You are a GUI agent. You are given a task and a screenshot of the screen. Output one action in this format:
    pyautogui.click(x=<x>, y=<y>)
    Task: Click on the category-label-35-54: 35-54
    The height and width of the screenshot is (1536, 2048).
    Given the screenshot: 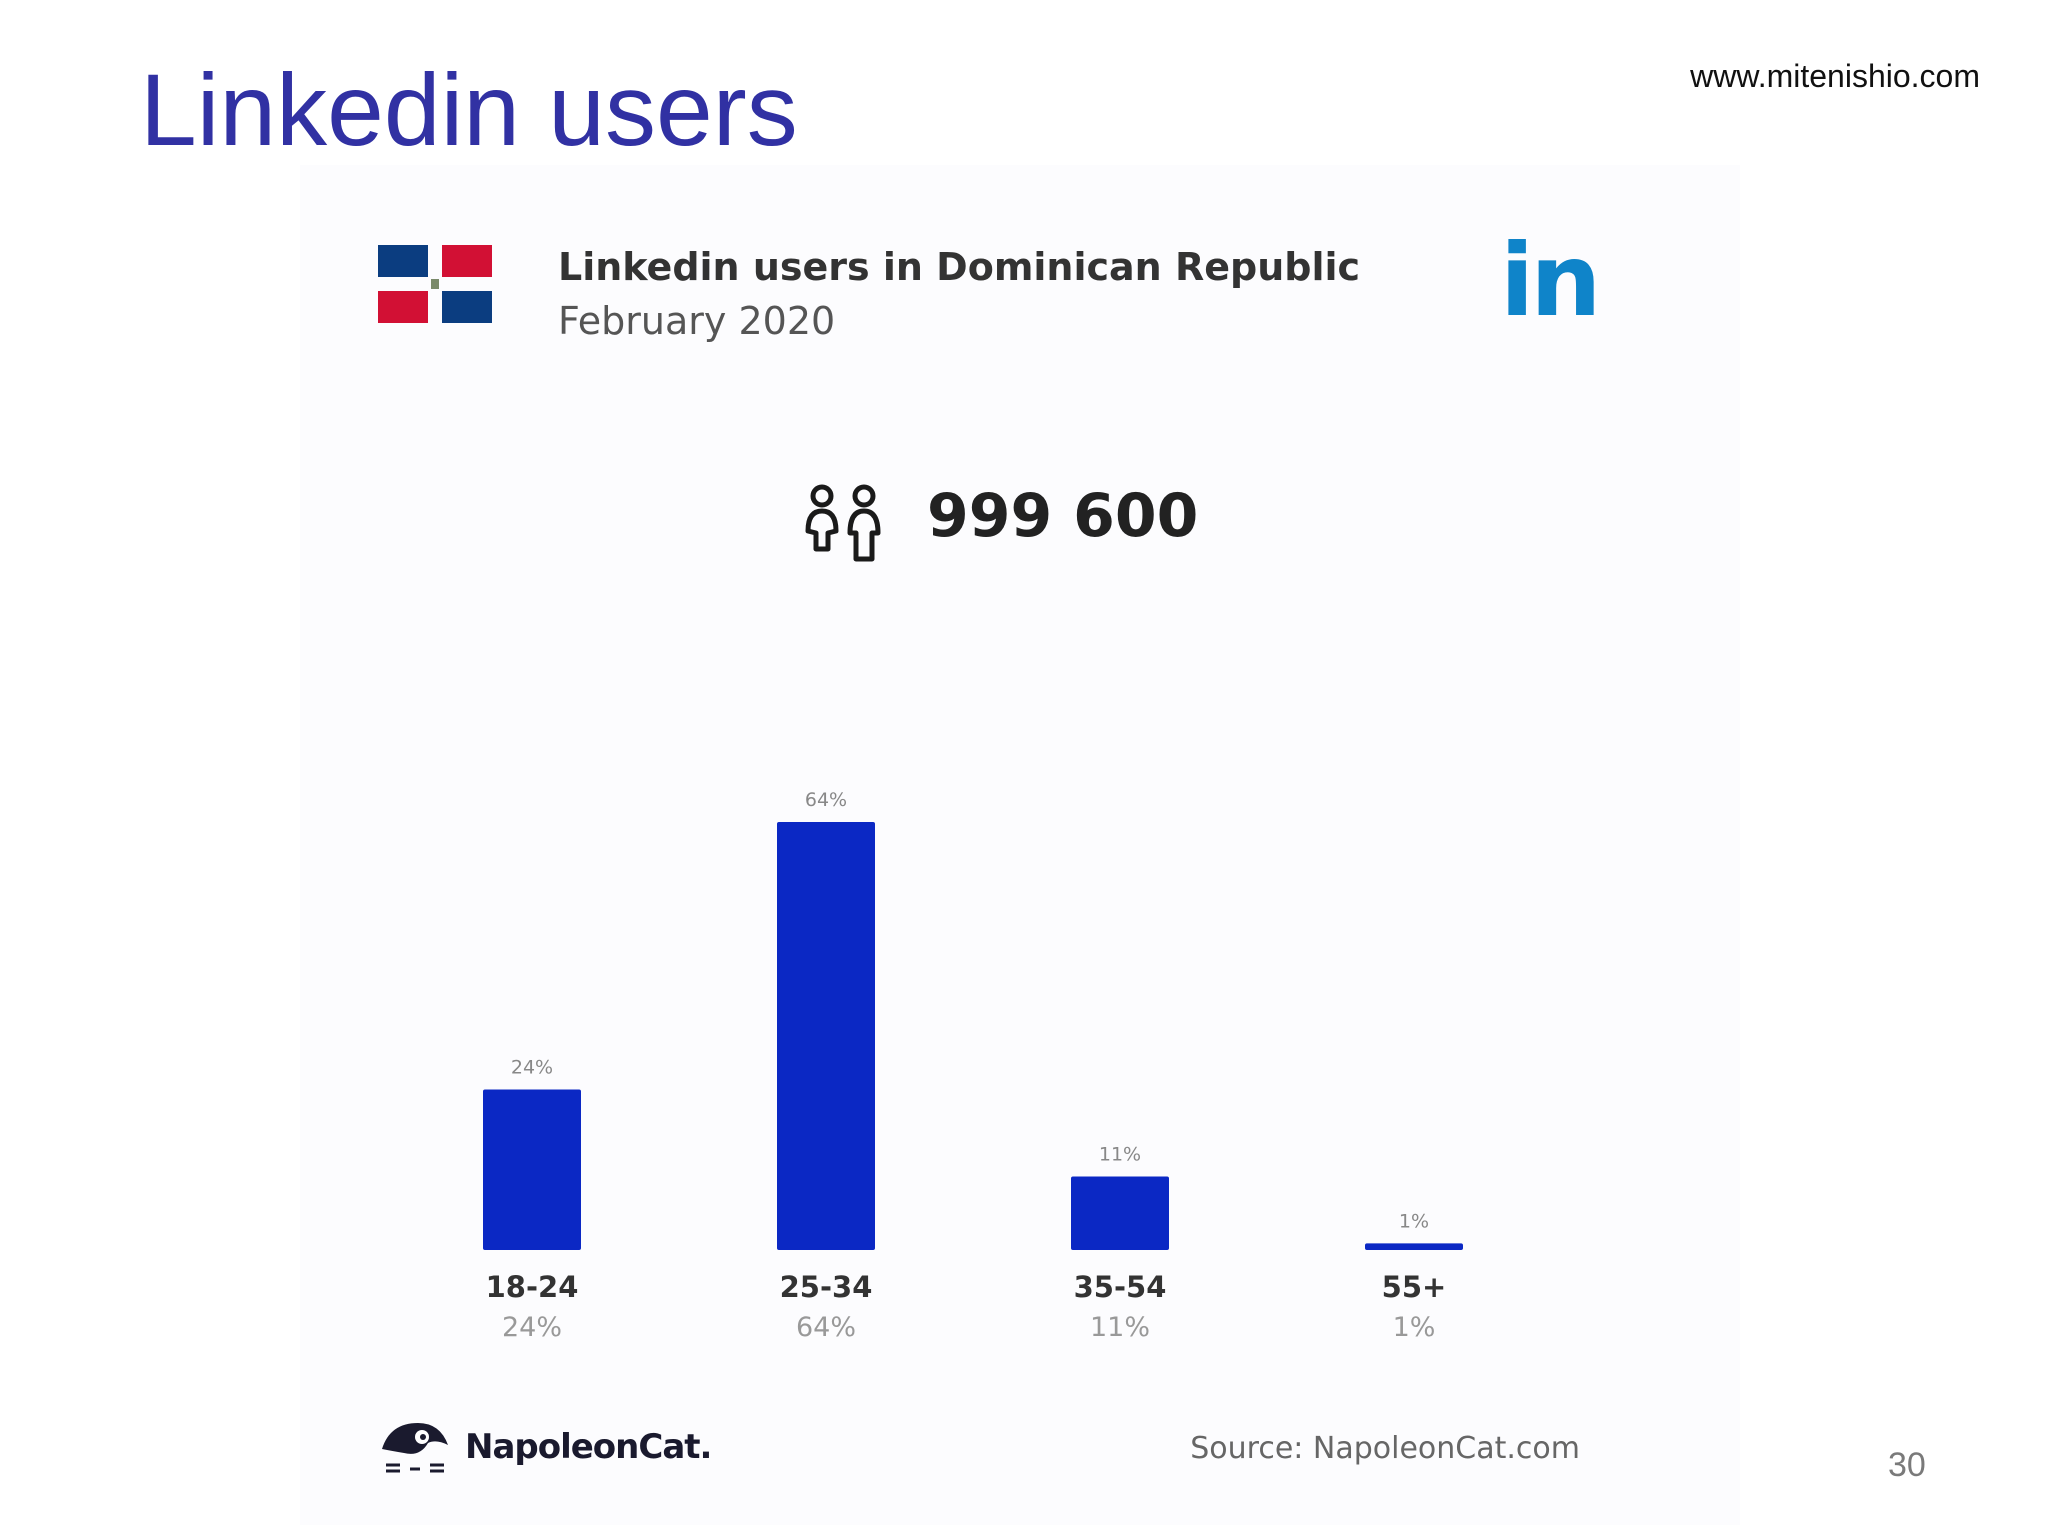 What is the action you would take?
    pyautogui.click(x=1120, y=1287)
    